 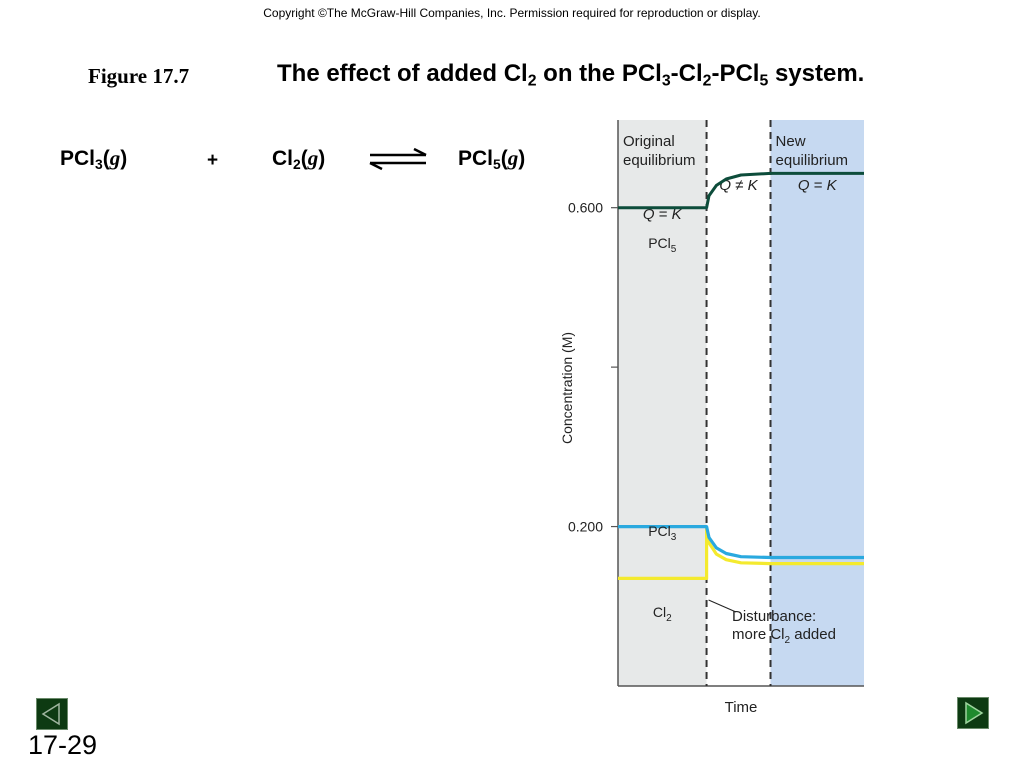 What do you see at coordinates (741, 542) in the screenshot?
I see `series-line-pcl3` at bounding box center [741, 542].